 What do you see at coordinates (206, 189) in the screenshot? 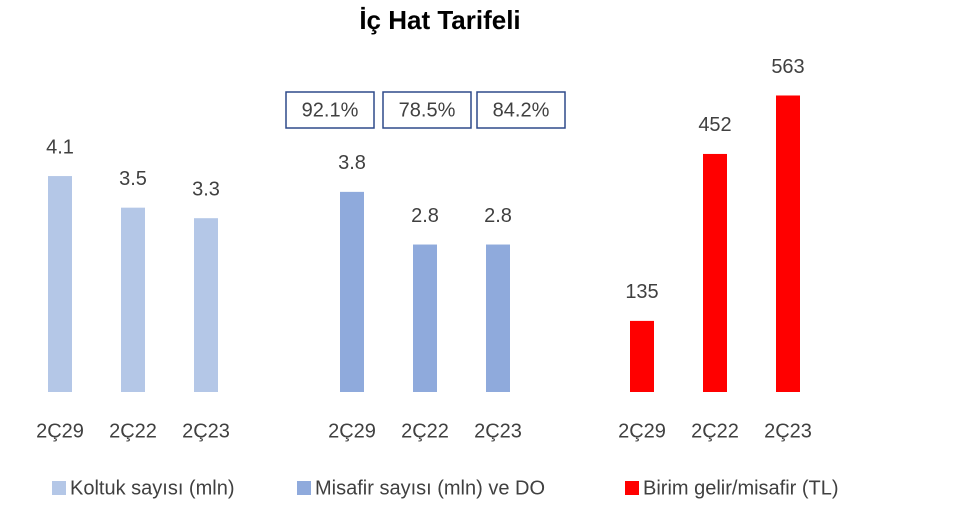
I see `data-label: 3.3` at bounding box center [206, 189].